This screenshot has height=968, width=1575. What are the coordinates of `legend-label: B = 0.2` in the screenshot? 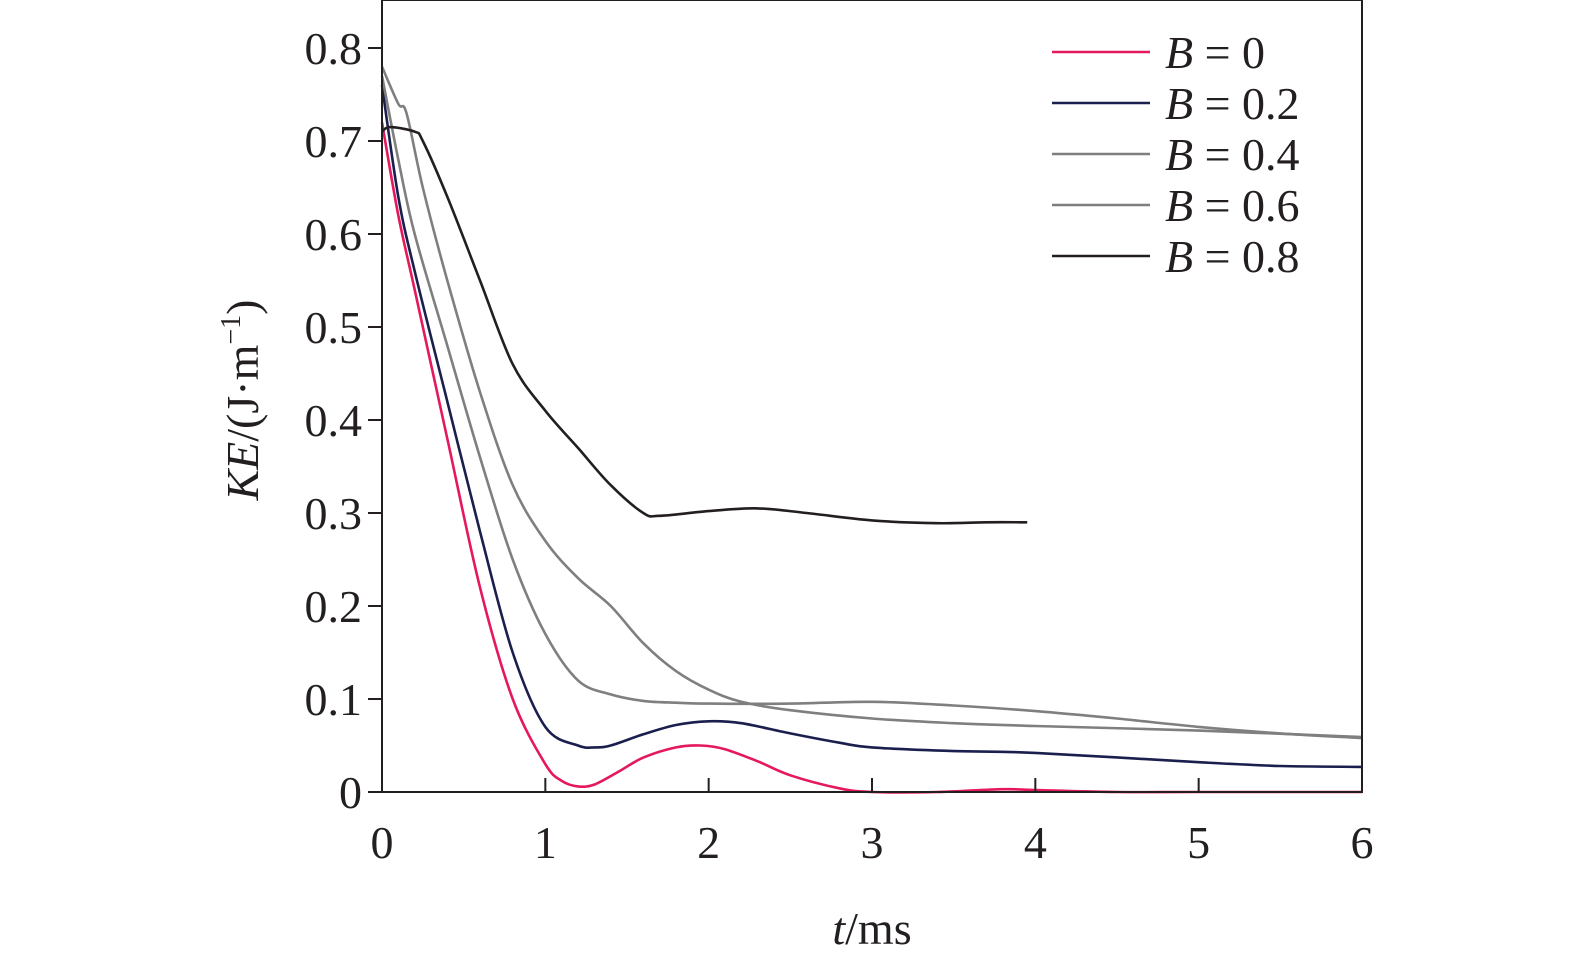 It's located at (1232, 103).